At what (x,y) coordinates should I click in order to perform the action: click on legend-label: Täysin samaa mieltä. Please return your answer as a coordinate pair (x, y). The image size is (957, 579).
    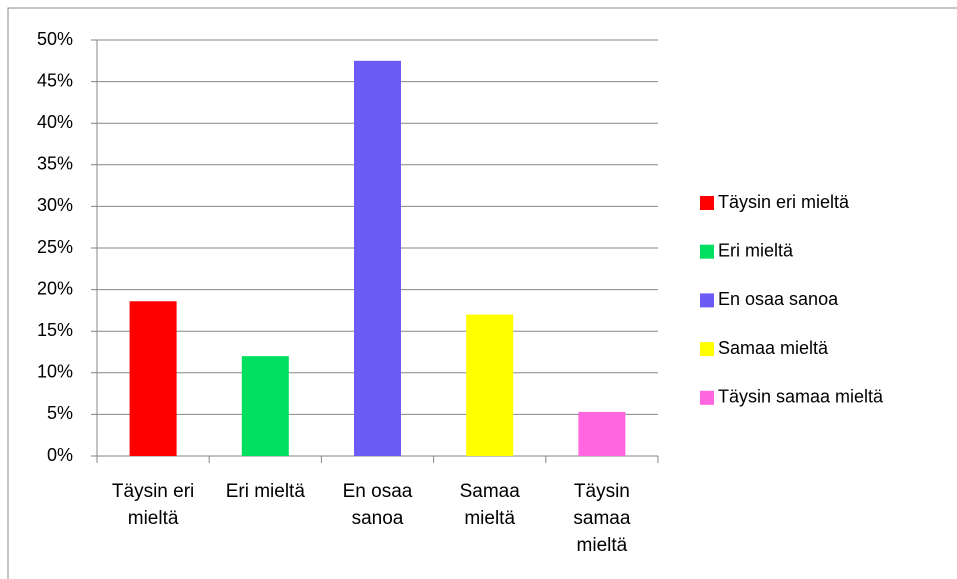
    Looking at the image, I should click on (801, 397).